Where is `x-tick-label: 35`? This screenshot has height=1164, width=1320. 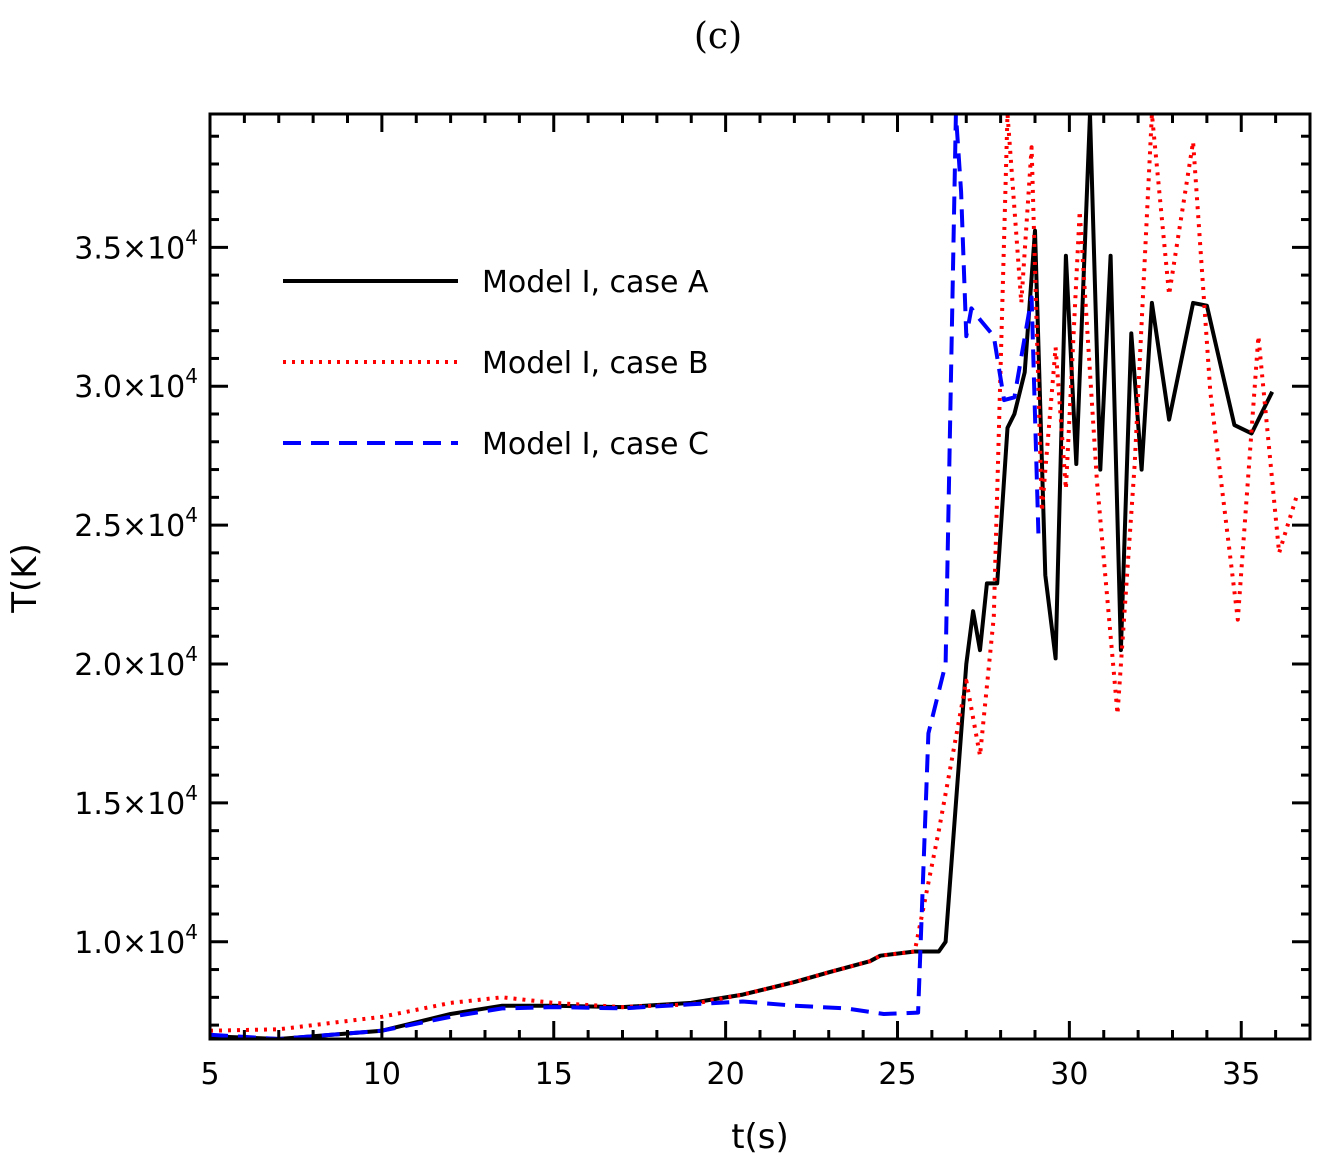
x-tick-label: 35 is located at coordinates (1241, 1074).